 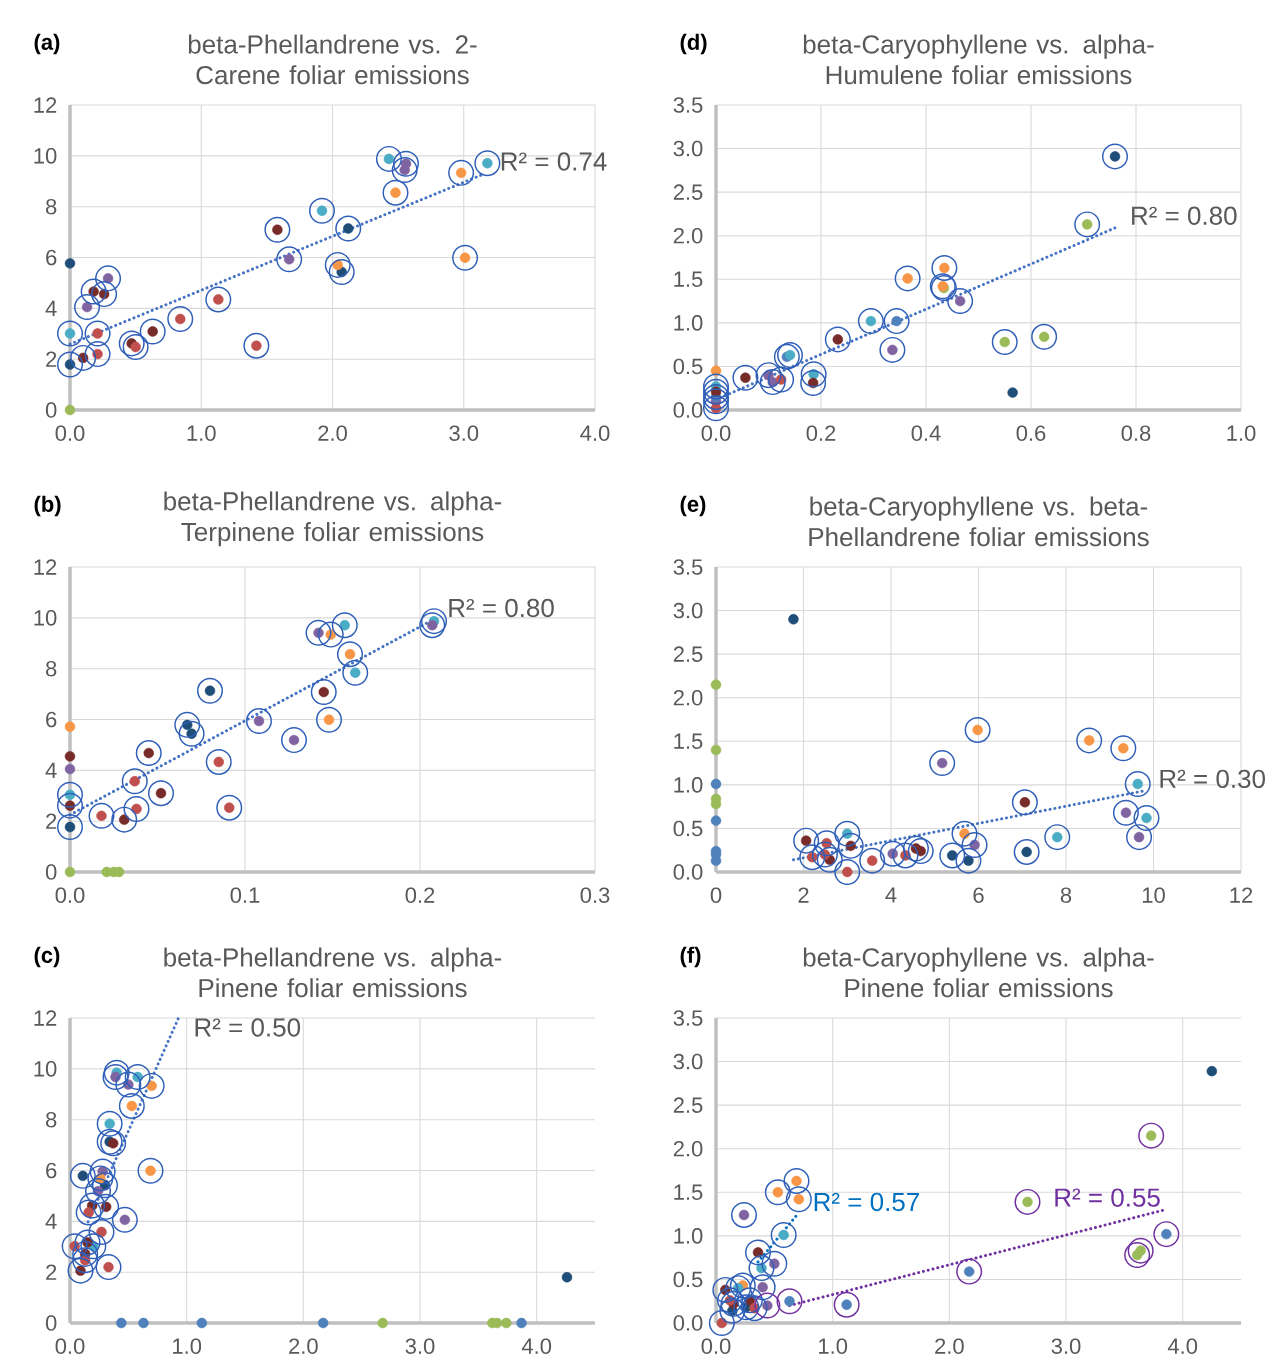 I want to click on chart-title: beta-Caryophyllene vs. alpha-Humulene foliar emissions, so click(x=978, y=59).